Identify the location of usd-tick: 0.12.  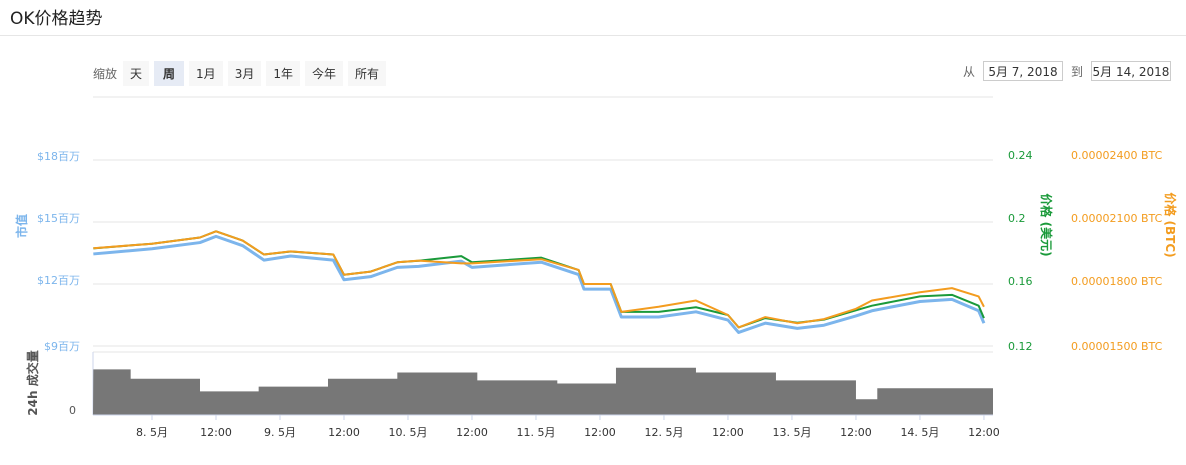
(1020, 346).